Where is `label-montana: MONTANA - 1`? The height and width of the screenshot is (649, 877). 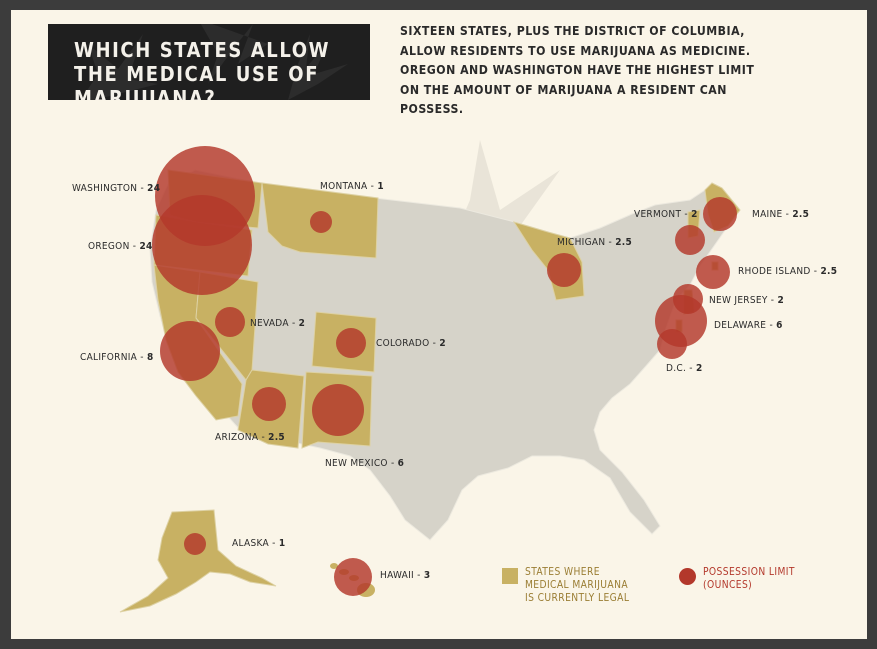
label-montana: MONTANA - 1 is located at coordinates (352, 186).